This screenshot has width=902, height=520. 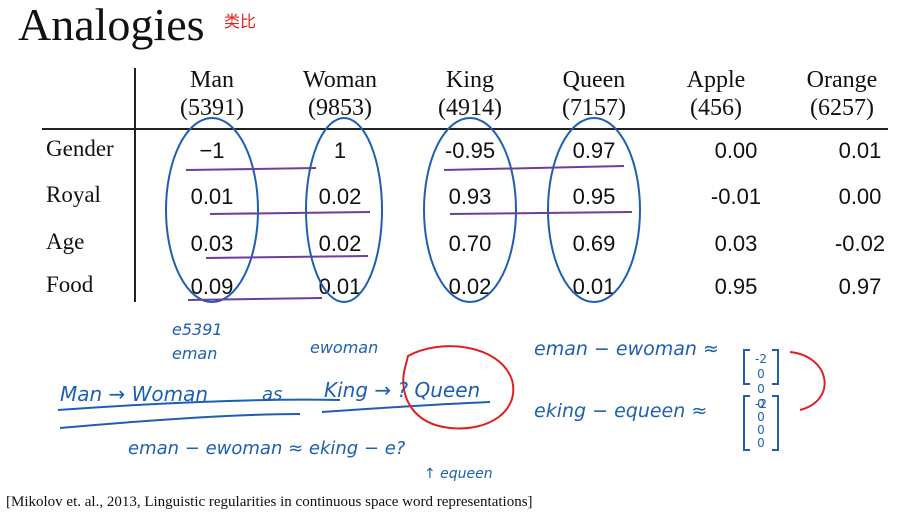 I want to click on column-index: (5391), so click(x=212, y=108).